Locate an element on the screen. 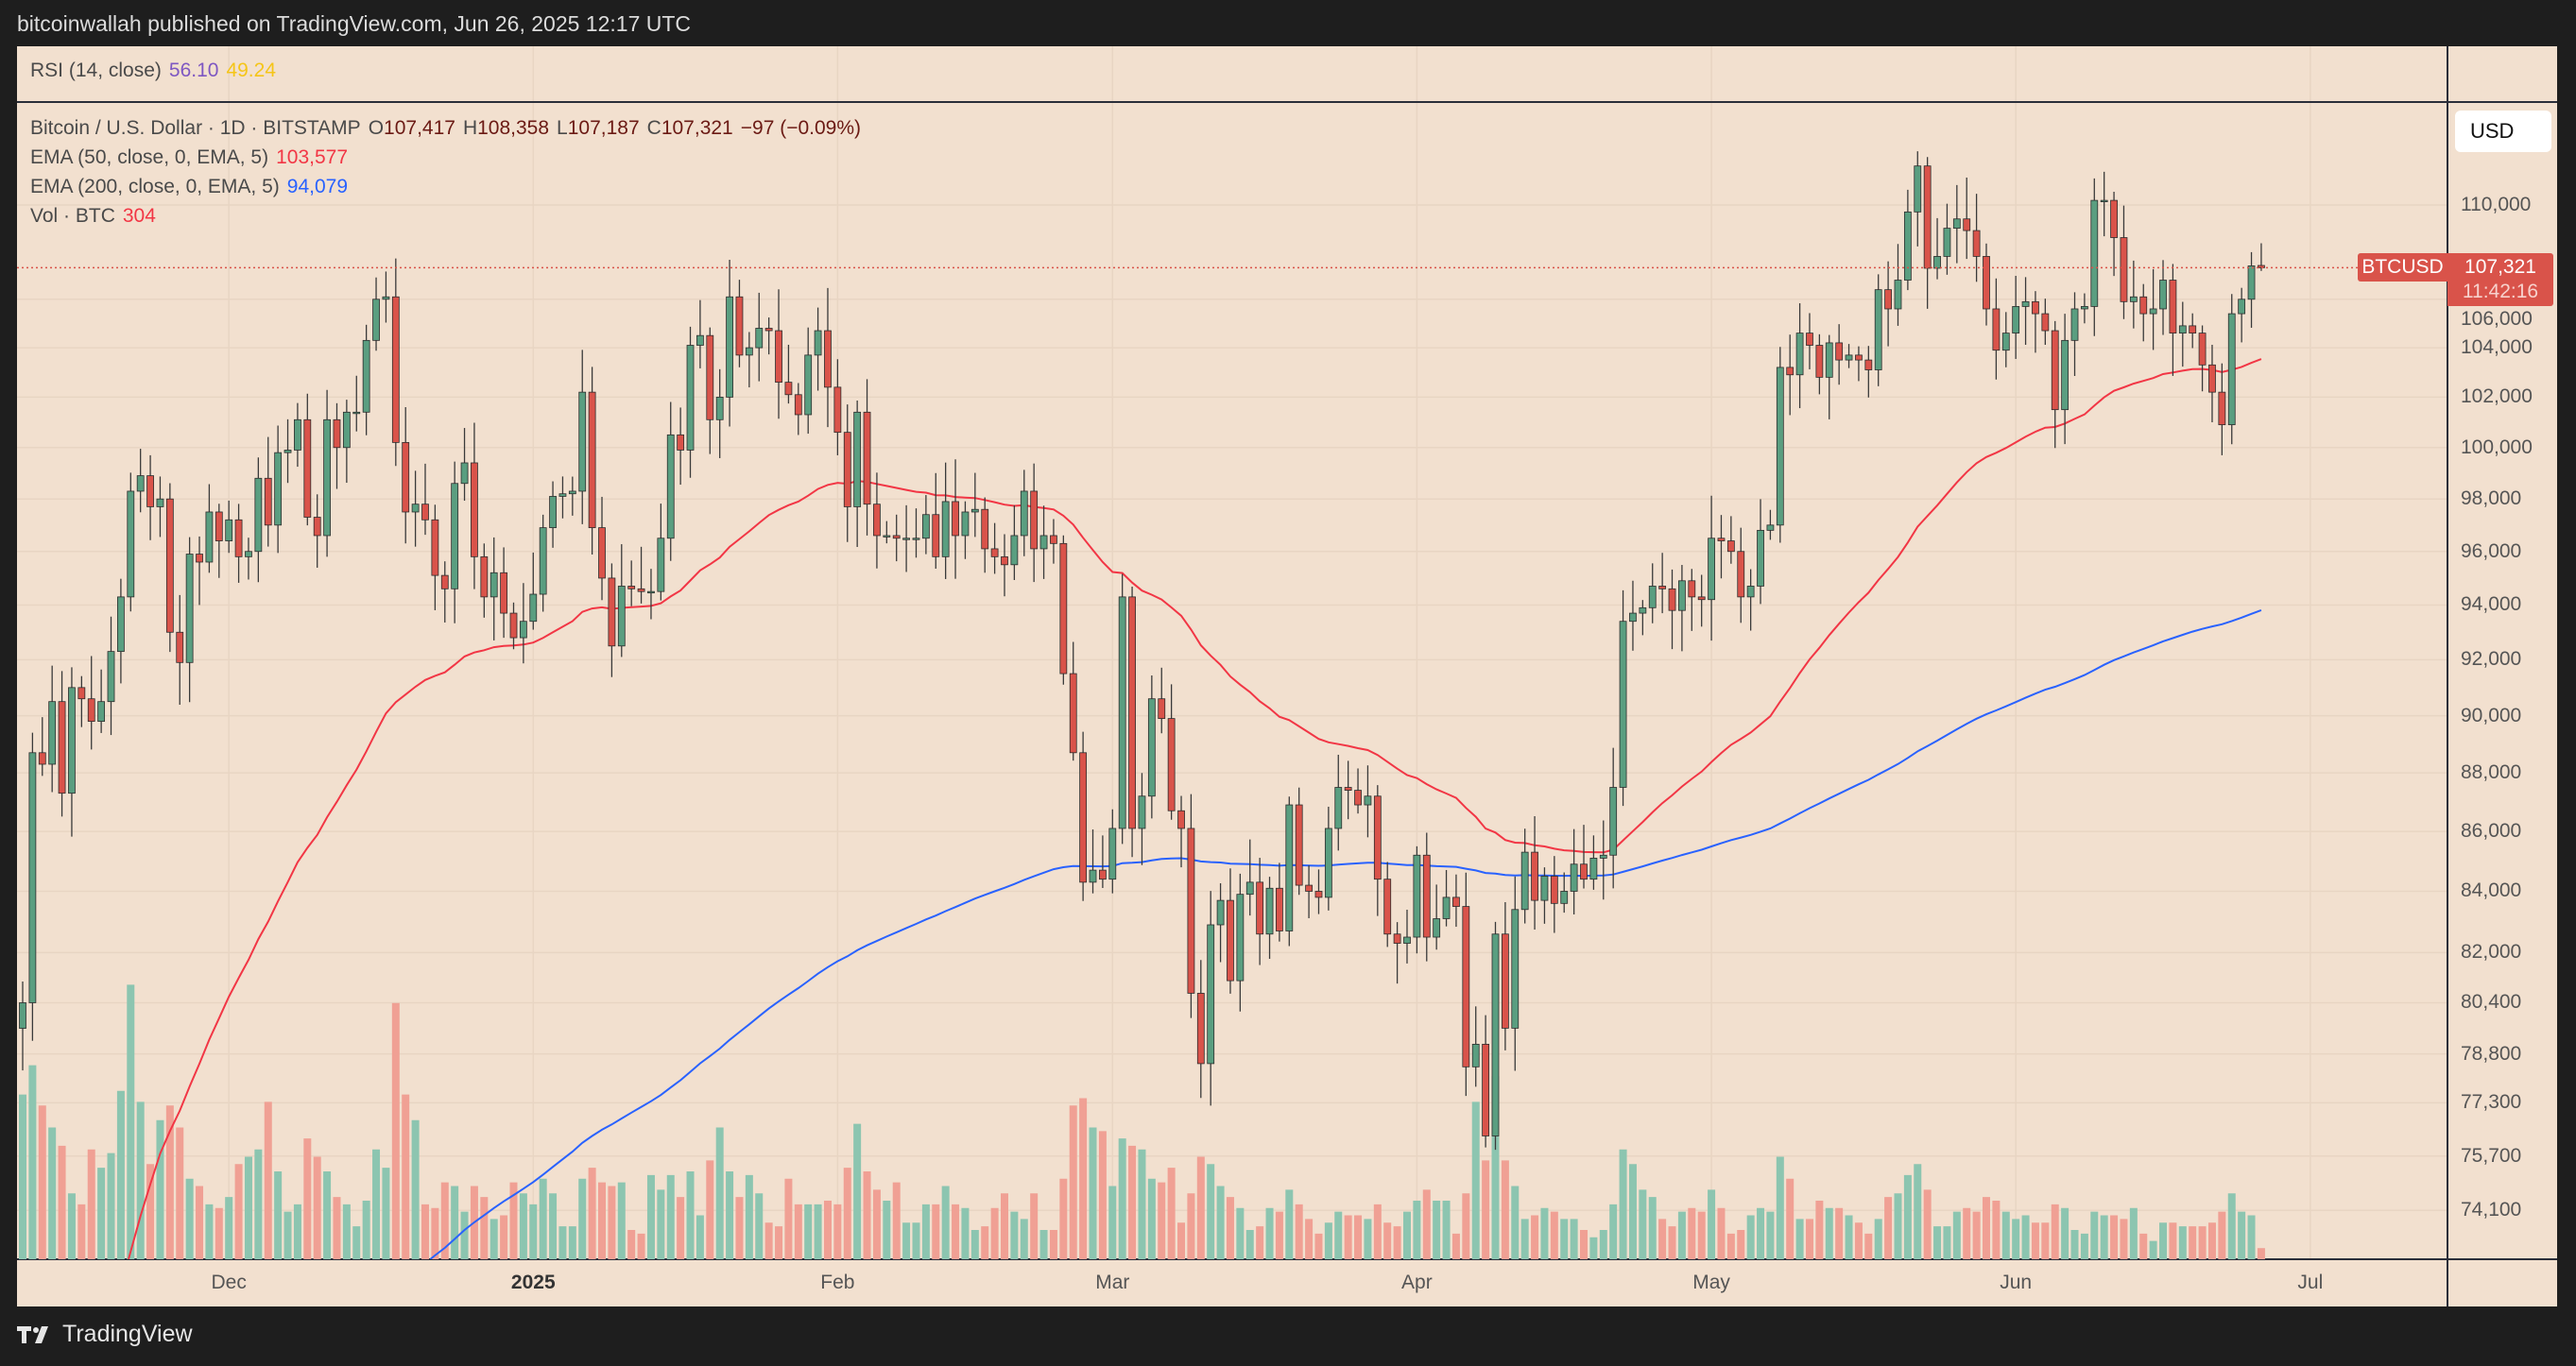 The image size is (2576, 1366). ema200-legend: EMA (200, close, 0, EMA, 5) 94,079 is located at coordinates (192, 187).